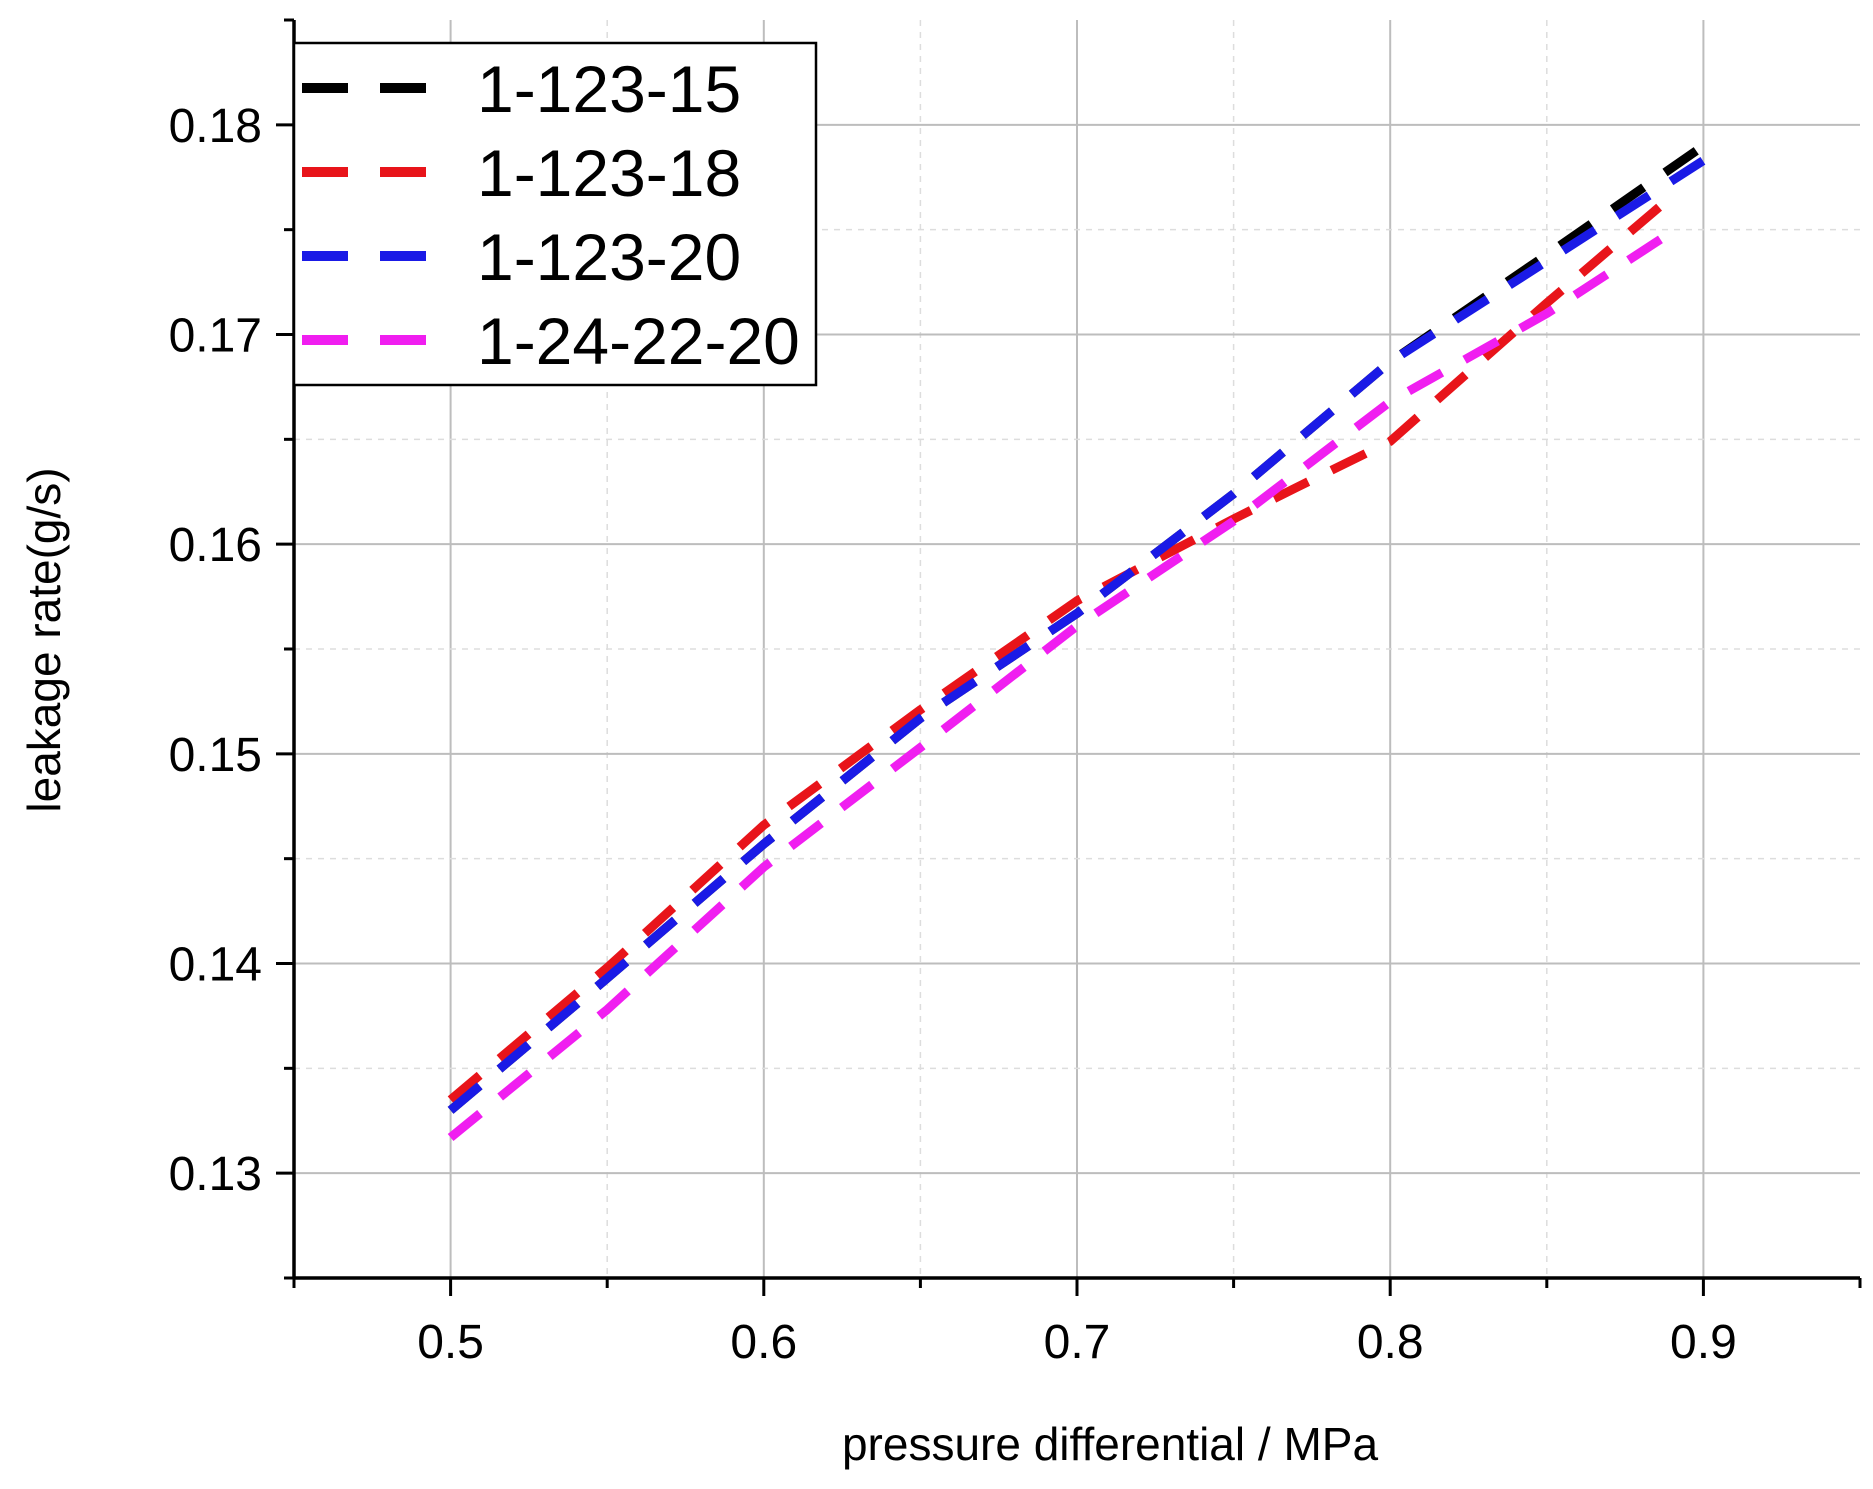 The height and width of the screenshot is (1489, 1873). Describe the element at coordinates (1110, 1444) in the screenshot. I see `x-axis-title: pressure differential / MPa` at that location.